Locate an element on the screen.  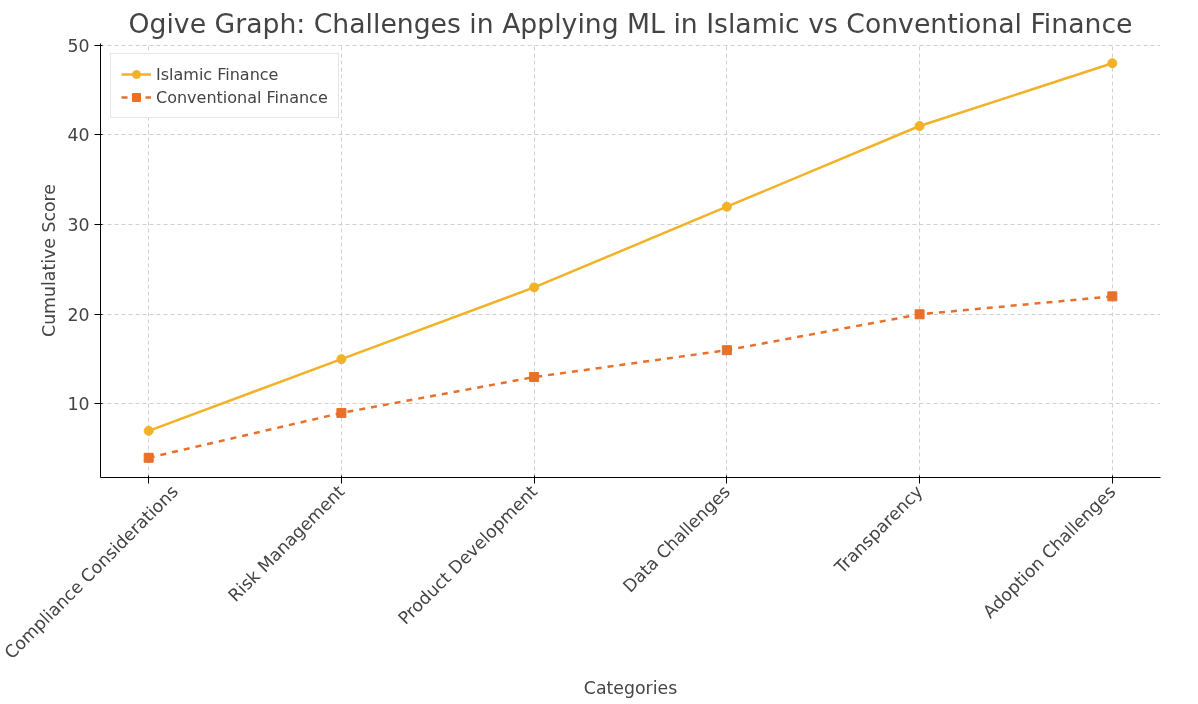
y-tick-label: 10 is located at coordinates (78, 404).